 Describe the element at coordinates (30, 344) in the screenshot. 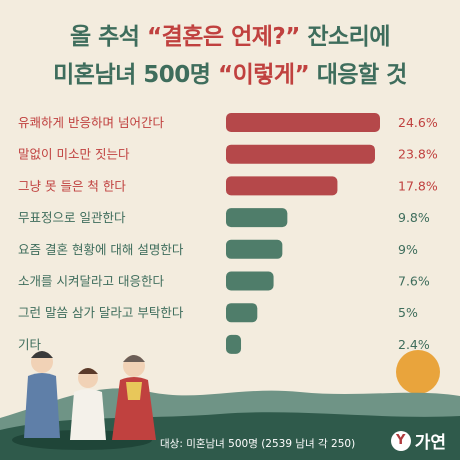

I see `category-label: 기타` at that location.